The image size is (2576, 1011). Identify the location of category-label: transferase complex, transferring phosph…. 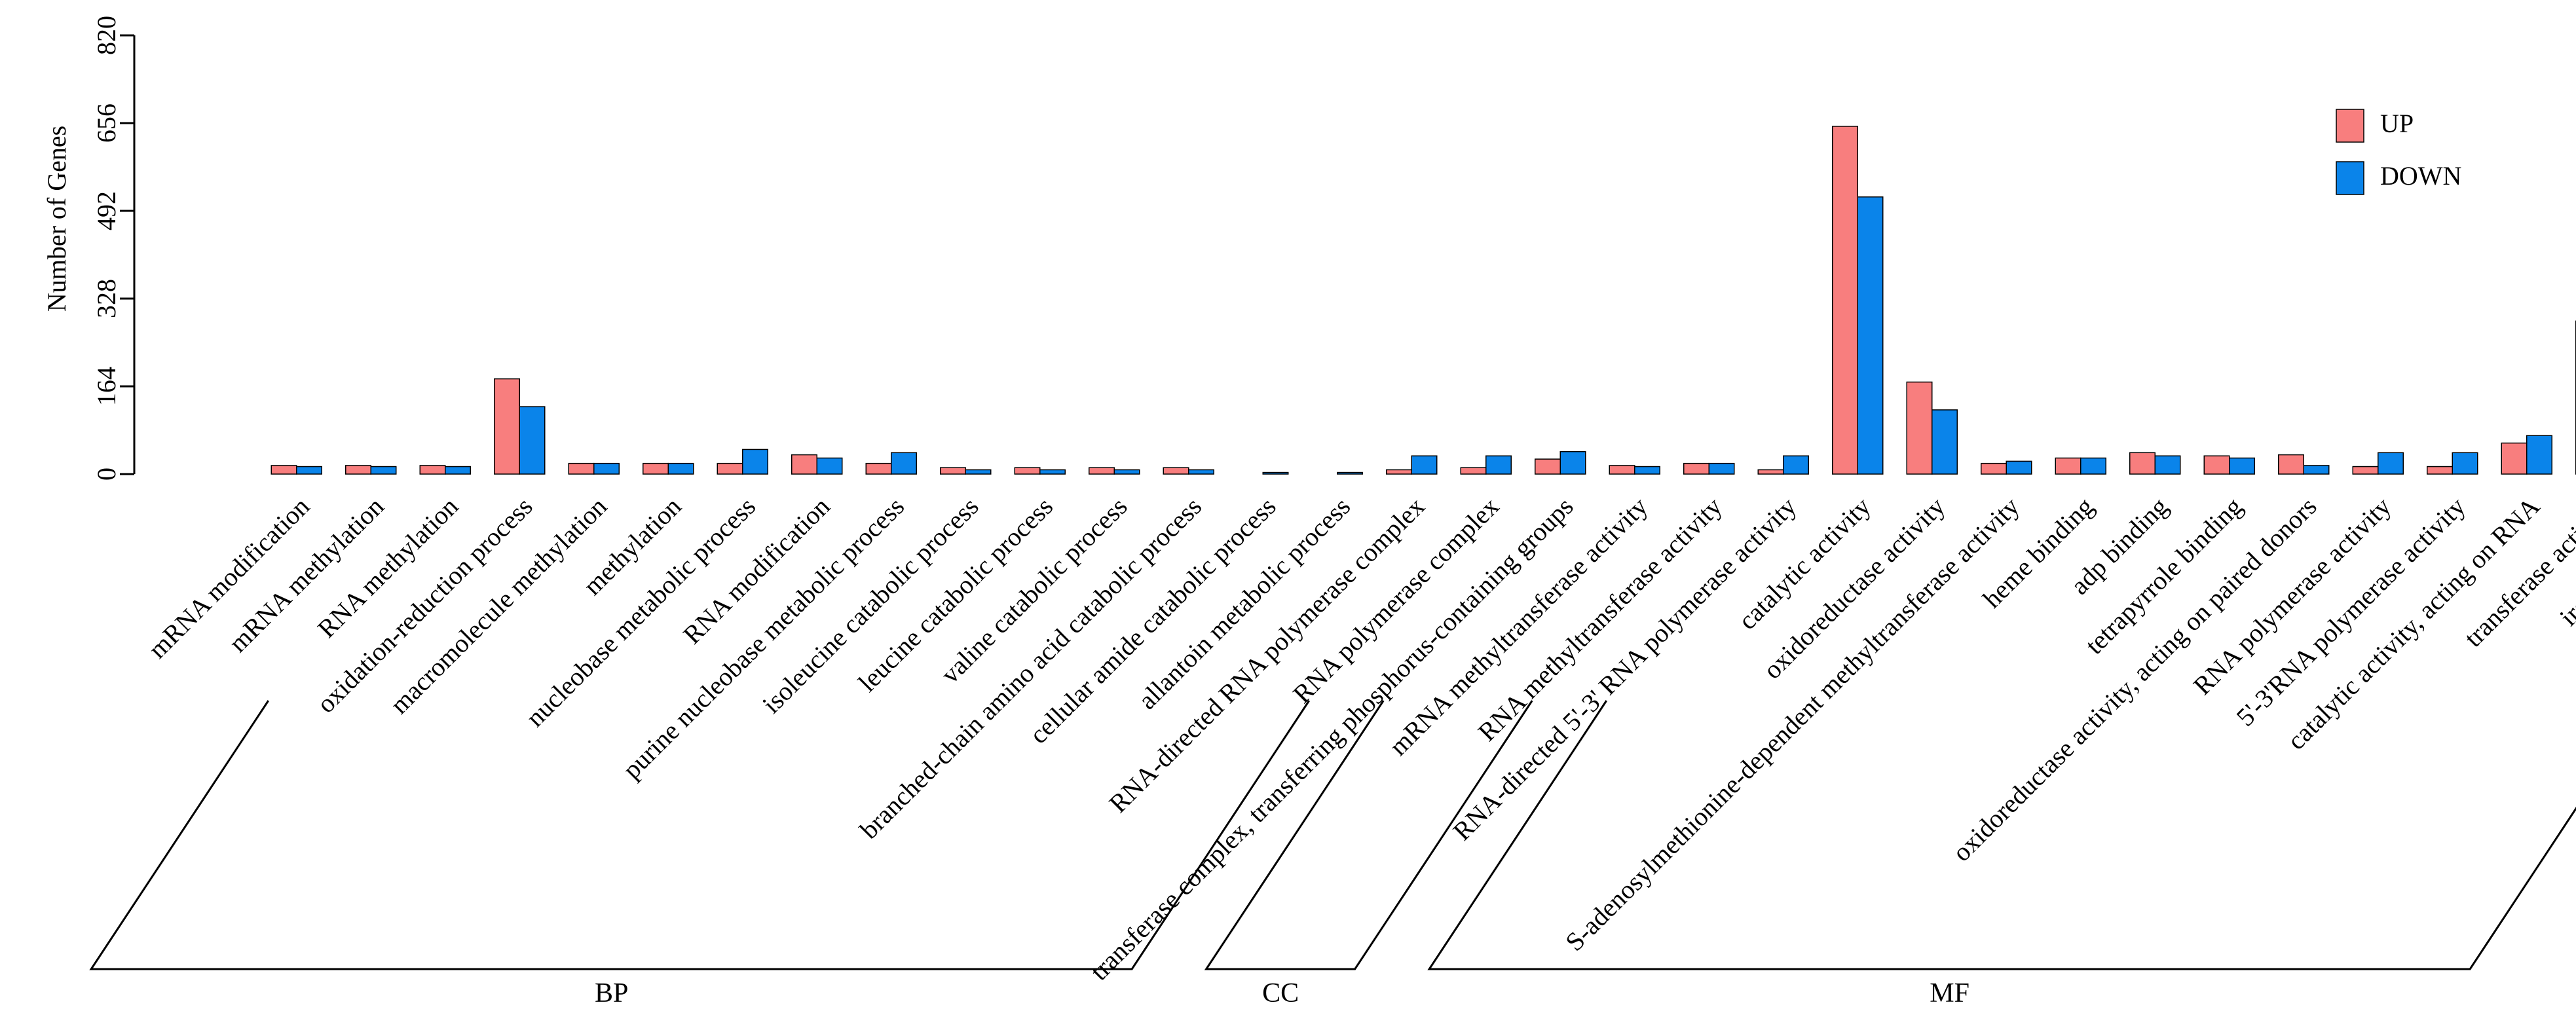
(1331, 739).